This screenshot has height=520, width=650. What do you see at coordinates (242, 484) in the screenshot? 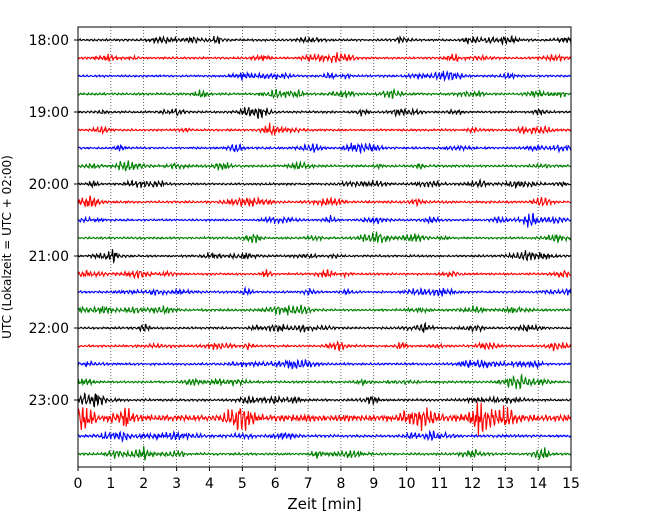
I see `x-tick-label: 5` at bounding box center [242, 484].